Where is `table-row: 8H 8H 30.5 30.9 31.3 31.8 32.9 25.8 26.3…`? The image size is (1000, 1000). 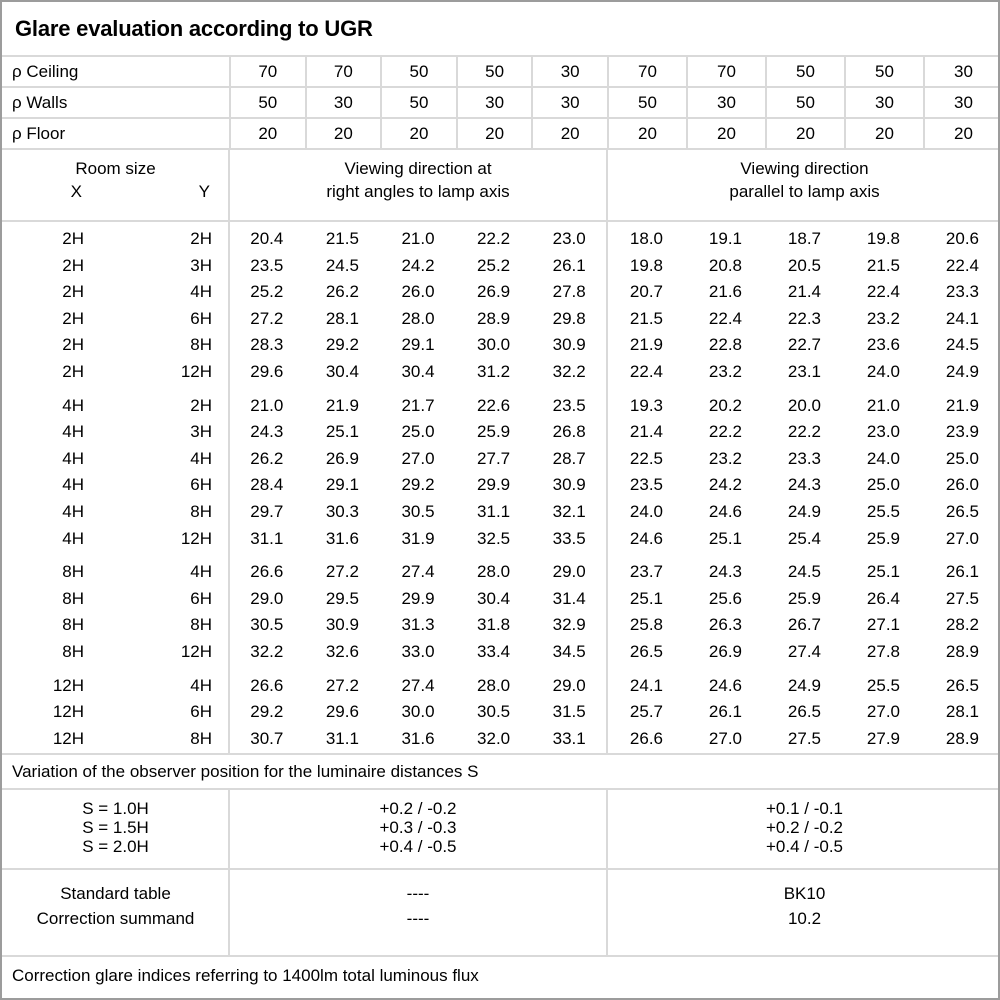
table-row: 8H 8H 30.5 30.9 31.3 31.8 32.9 25.8 26.3… is located at coordinates (500, 625).